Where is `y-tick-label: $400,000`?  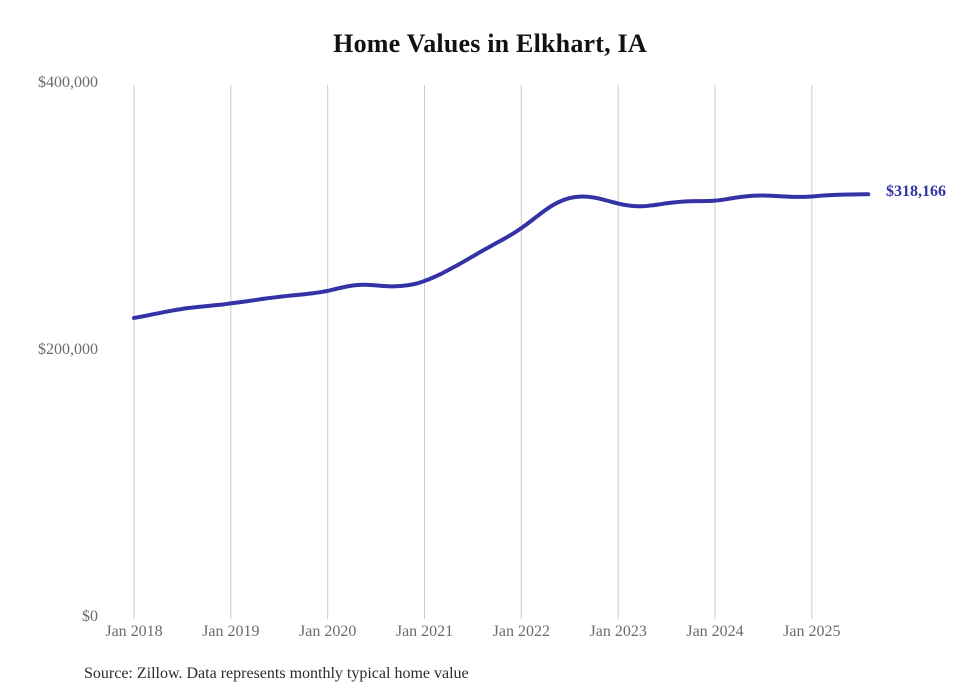 y-tick-label: $400,000 is located at coordinates (68, 82).